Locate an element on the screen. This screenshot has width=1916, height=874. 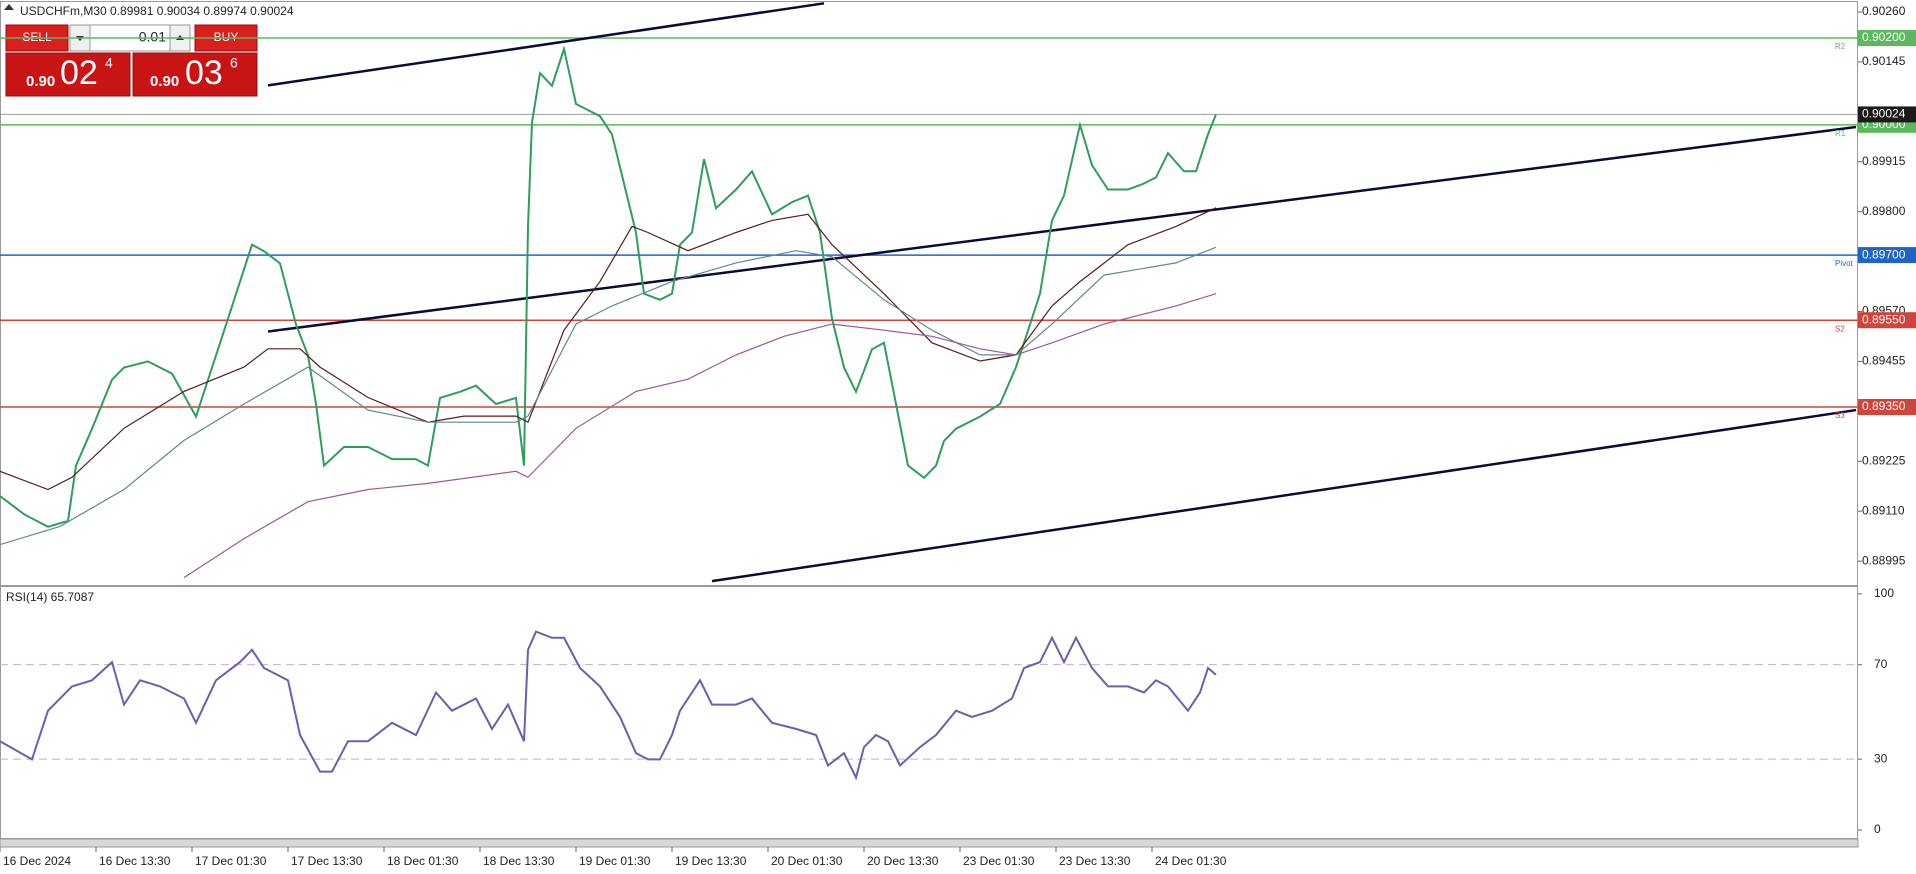
level-price-label: 0.89550 is located at coordinates (1884, 319).